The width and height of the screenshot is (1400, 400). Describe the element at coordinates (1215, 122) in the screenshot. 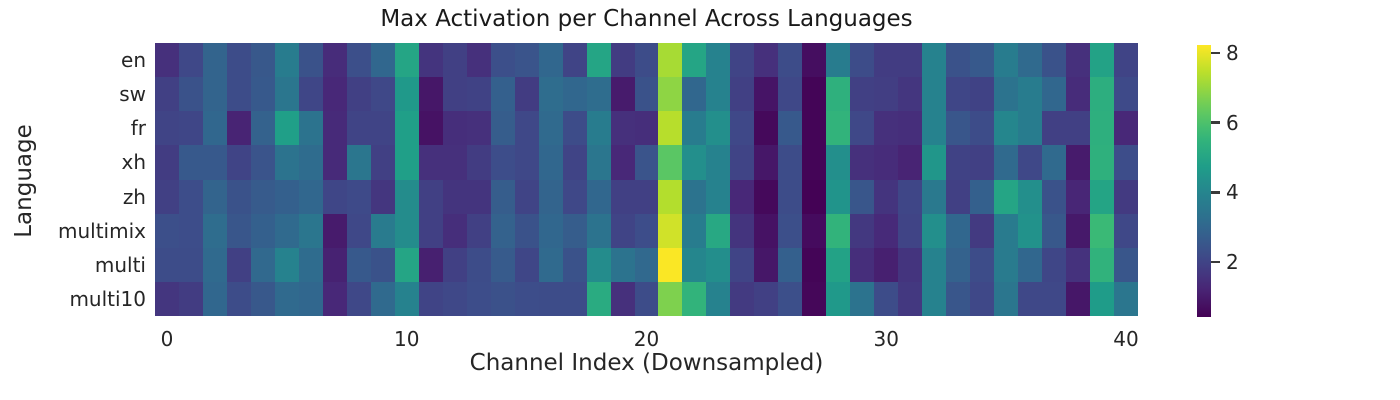

I see `colorbar-tick-mark` at that location.